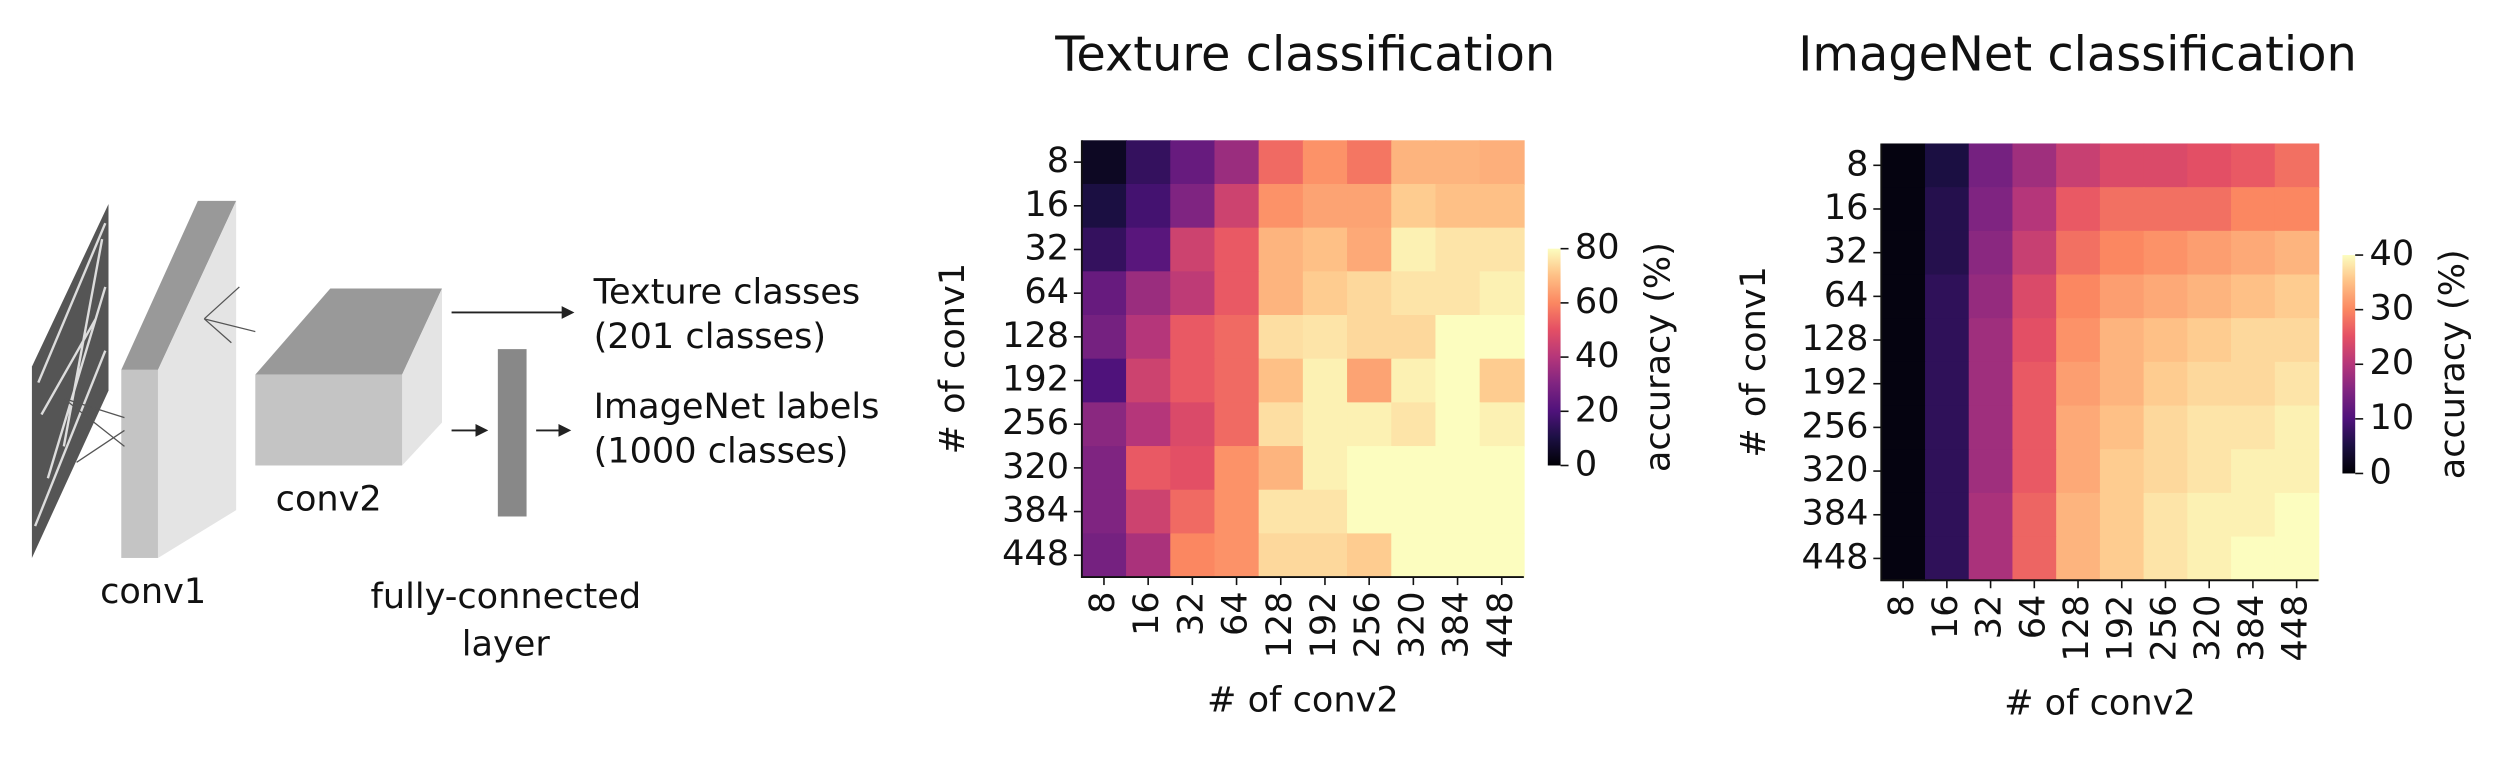 This screenshot has width=2502, height=762. Describe the element at coordinates (159, 374) in the screenshot. I see `receptive-lines` at that location.